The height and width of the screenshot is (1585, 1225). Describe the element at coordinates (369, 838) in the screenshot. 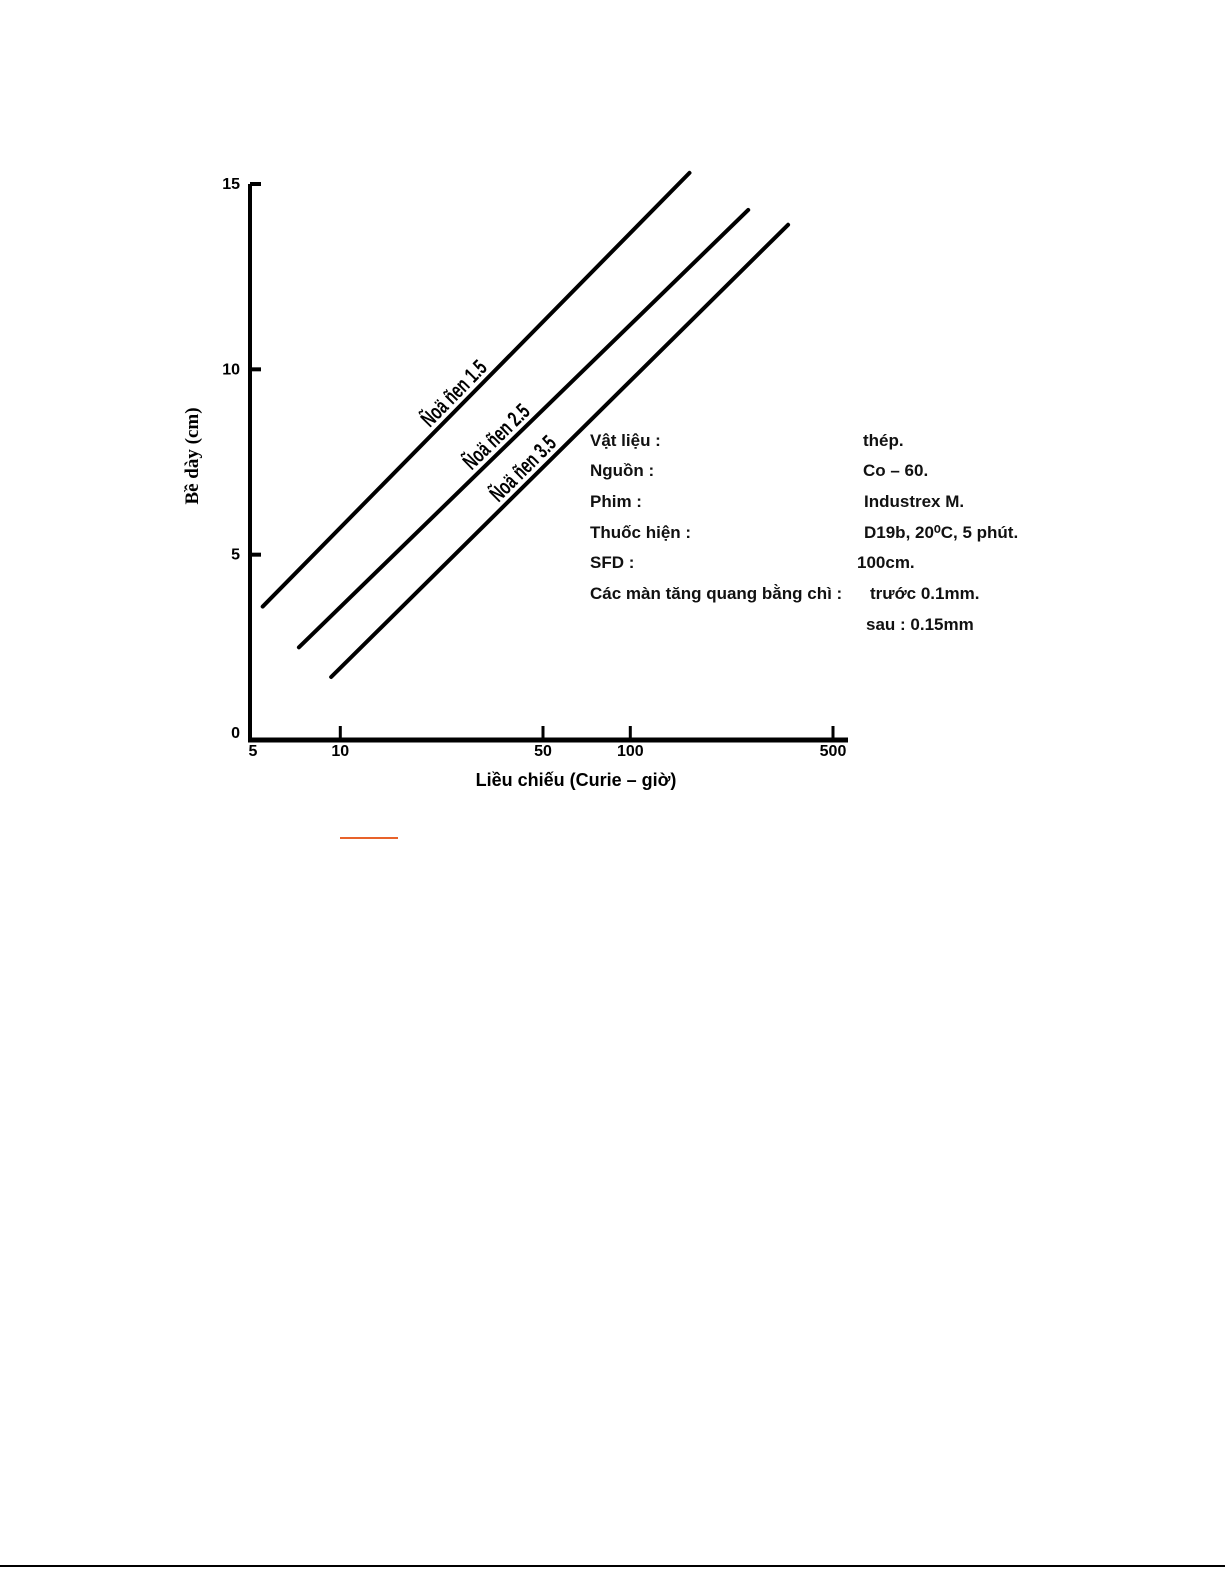

I see `accent-underline` at that location.